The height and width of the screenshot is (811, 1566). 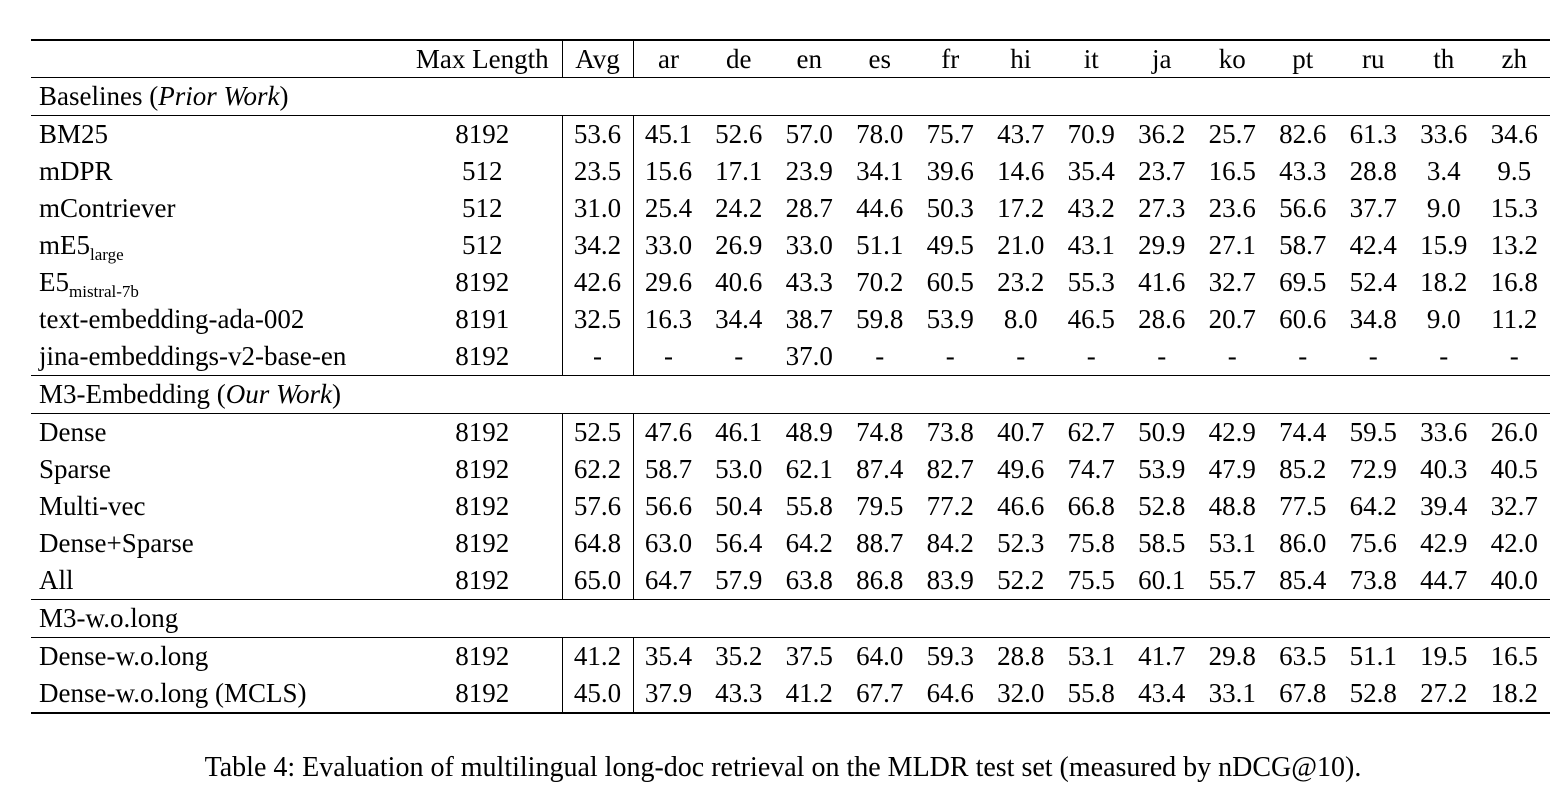 What do you see at coordinates (950, 134) in the screenshot?
I see `score-cell-fr: 75.7` at bounding box center [950, 134].